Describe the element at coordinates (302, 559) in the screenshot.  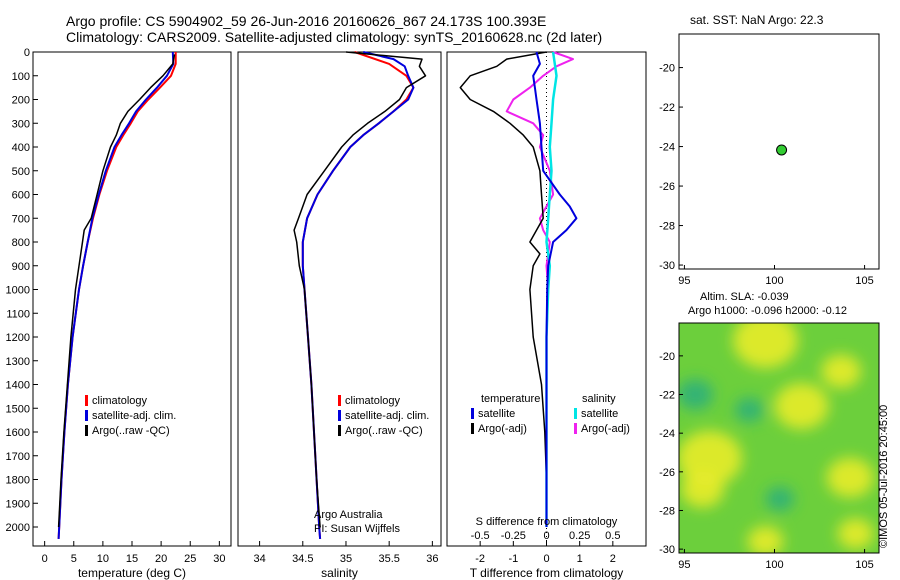
I see `salinity-x-tick-label: 34.5` at that location.